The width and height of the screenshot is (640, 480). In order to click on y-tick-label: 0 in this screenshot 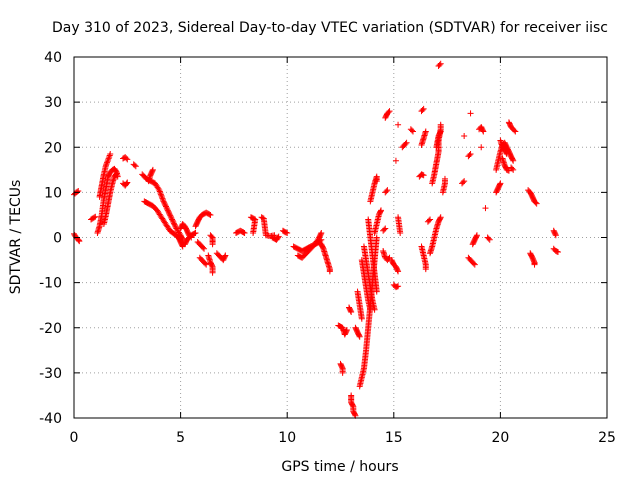, I will do `click(57, 239)`.